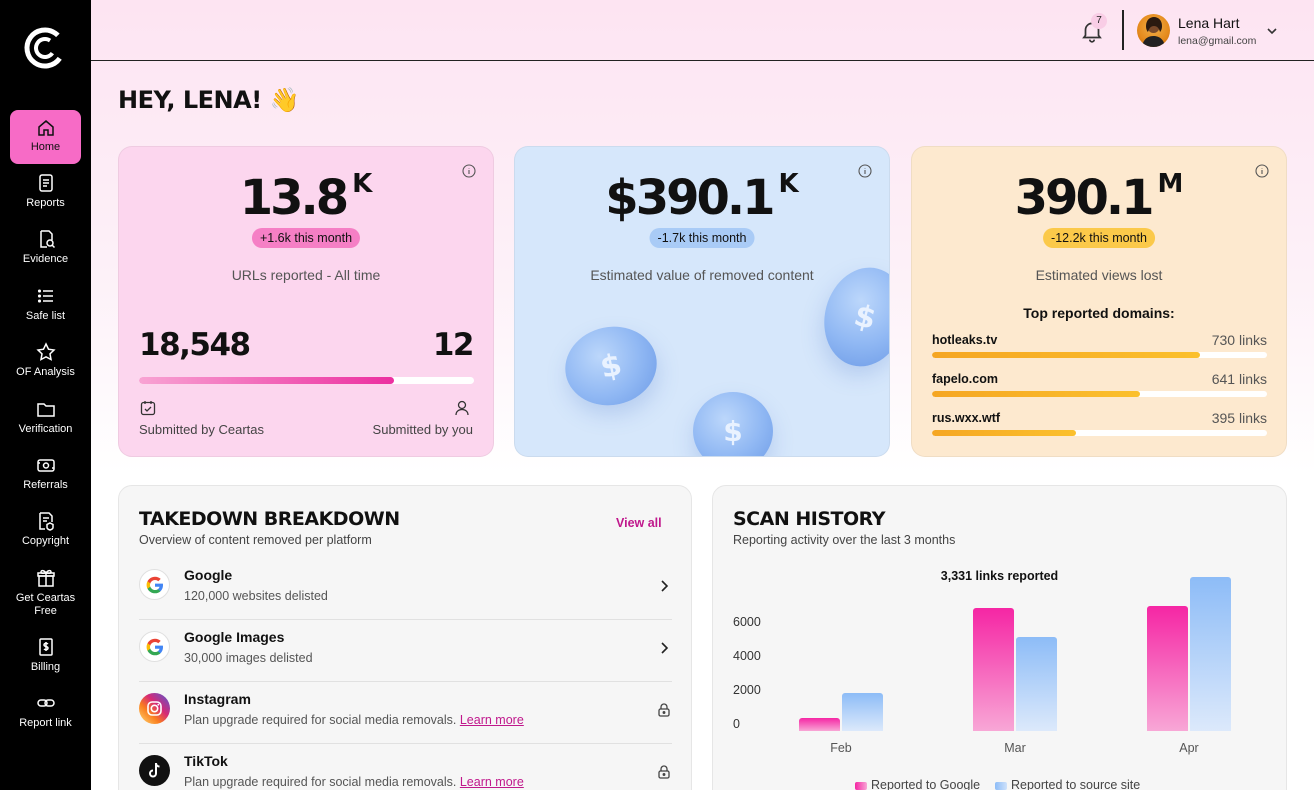  I want to click on google-images-icon, so click(154, 646).